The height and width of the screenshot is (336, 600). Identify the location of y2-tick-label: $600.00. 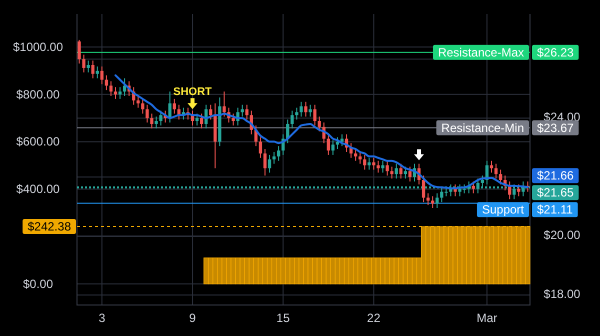
(38, 141).